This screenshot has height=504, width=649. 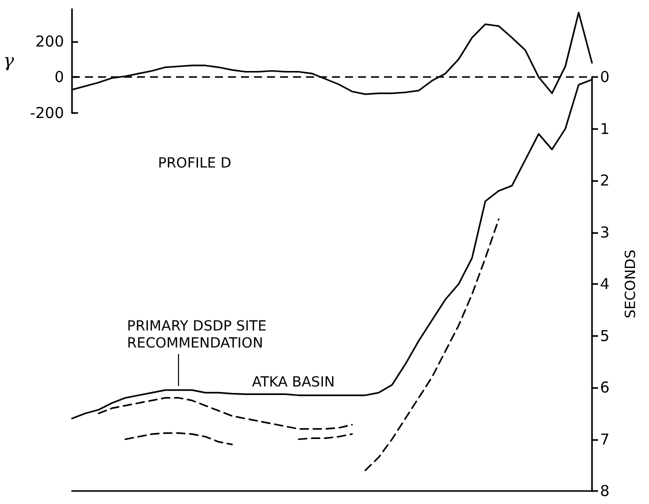 What do you see at coordinates (195, 164) in the screenshot?
I see `annotation: PROFILE D` at bounding box center [195, 164].